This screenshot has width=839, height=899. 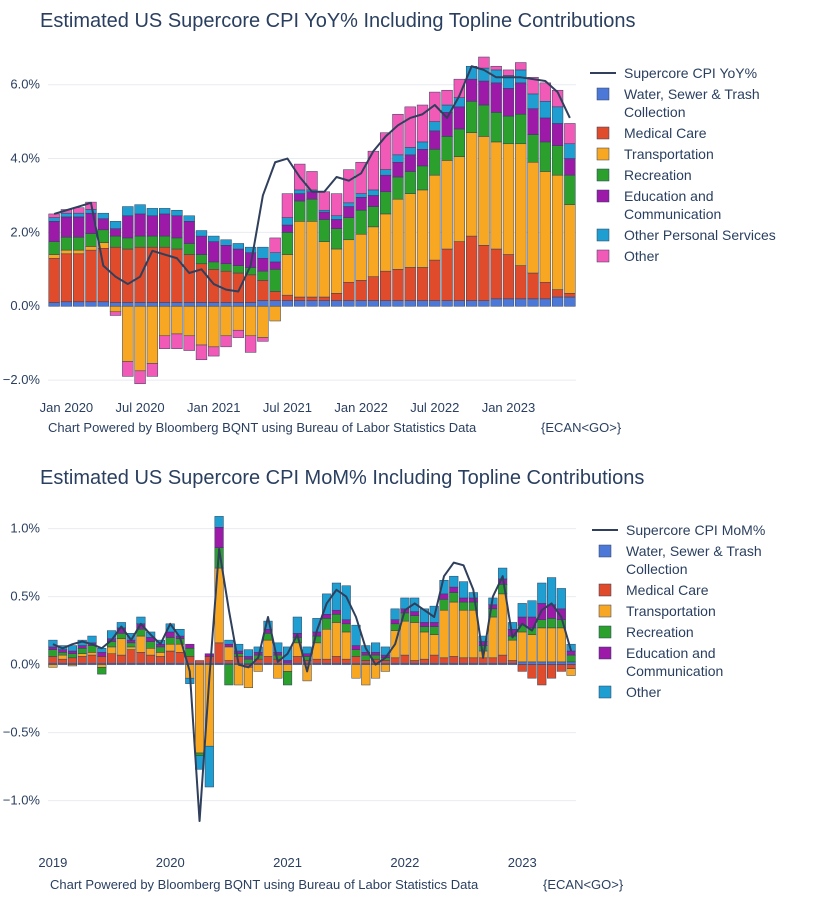 What do you see at coordinates (605, 551) in the screenshot?
I see `legend-swatch` at bounding box center [605, 551].